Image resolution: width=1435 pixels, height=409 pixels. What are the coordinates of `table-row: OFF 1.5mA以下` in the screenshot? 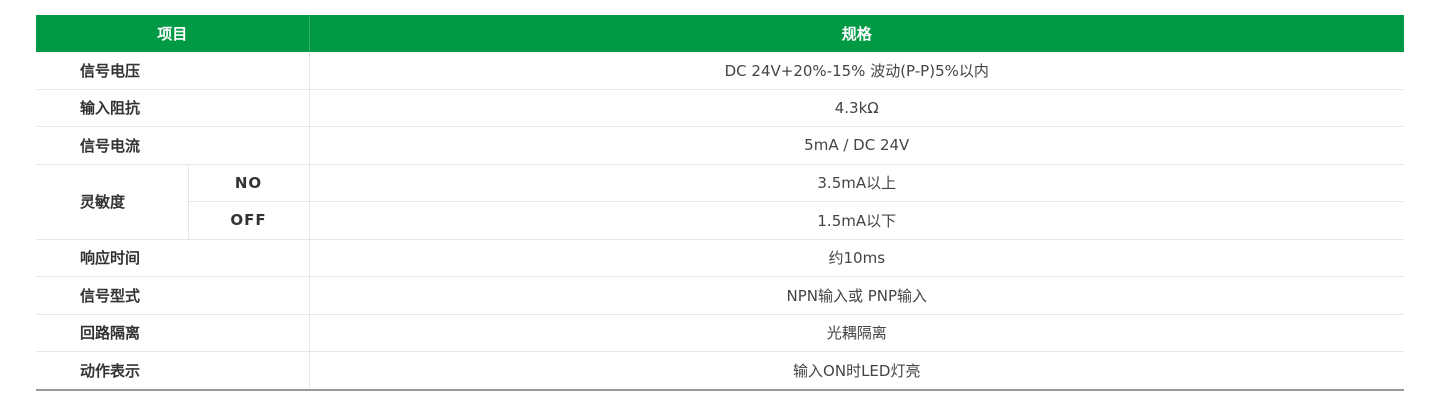 It's located at (720, 220).